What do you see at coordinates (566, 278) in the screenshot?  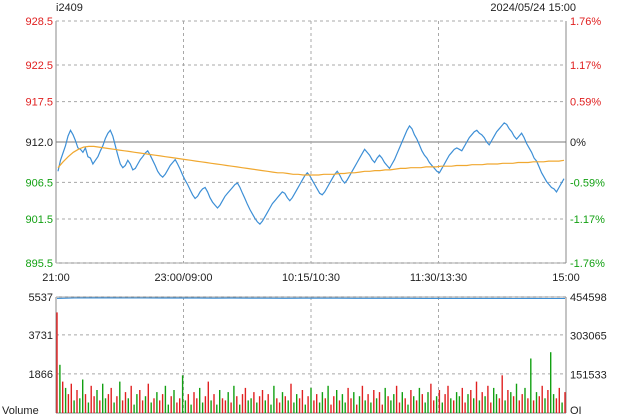 I see `time-tick-label: 15:00` at bounding box center [566, 278].